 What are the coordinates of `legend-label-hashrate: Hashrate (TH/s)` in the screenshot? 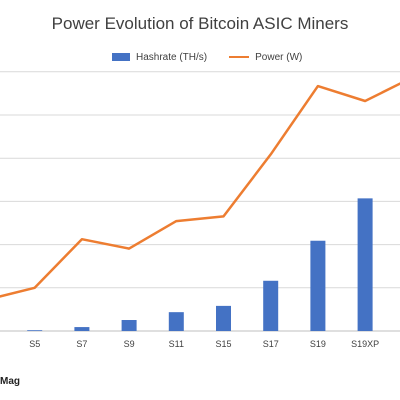 It's located at (172, 57).